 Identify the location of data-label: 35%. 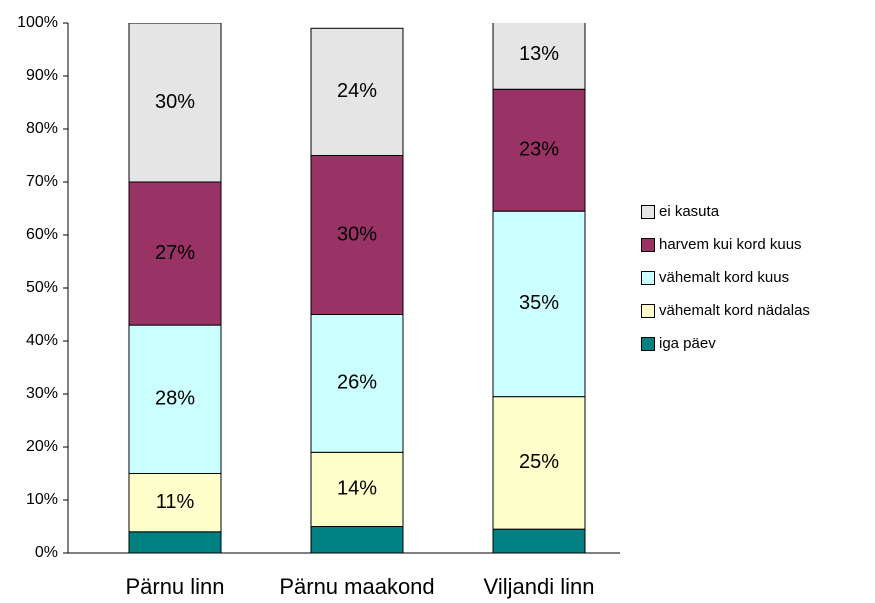
(539, 303).